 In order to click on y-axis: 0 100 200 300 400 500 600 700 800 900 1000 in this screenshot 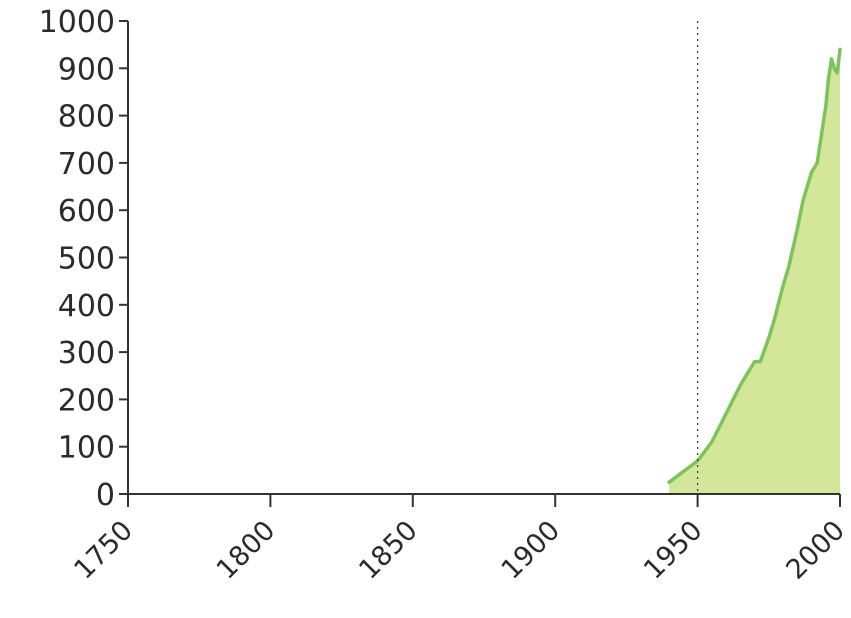, I will do `click(84, 259)`.